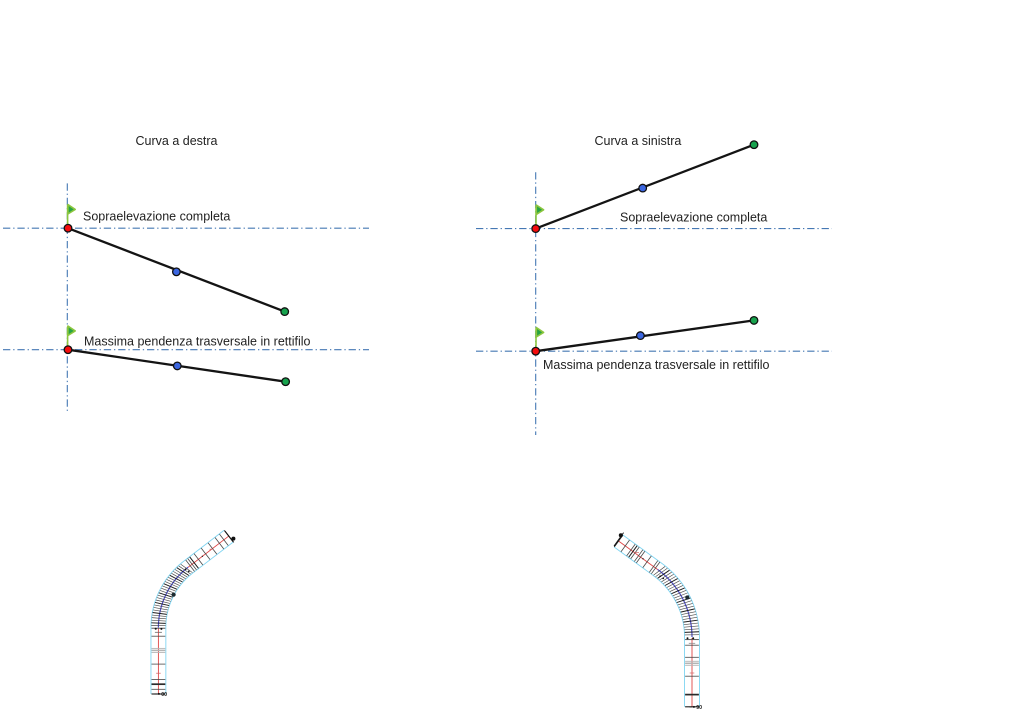 Image resolution: width=1024 pixels, height=720 pixels. Describe the element at coordinates (638, 141) in the screenshot. I see `svg-text: Curva a sinistra` at that location.